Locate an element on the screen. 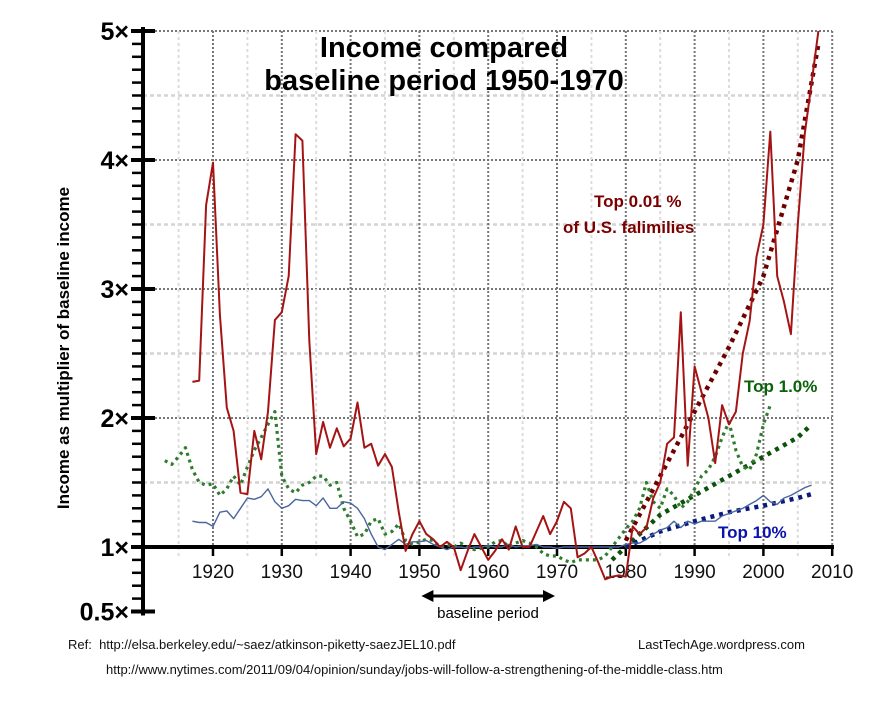 The image size is (872, 703). arrow-head-right is located at coordinates (549, 596).